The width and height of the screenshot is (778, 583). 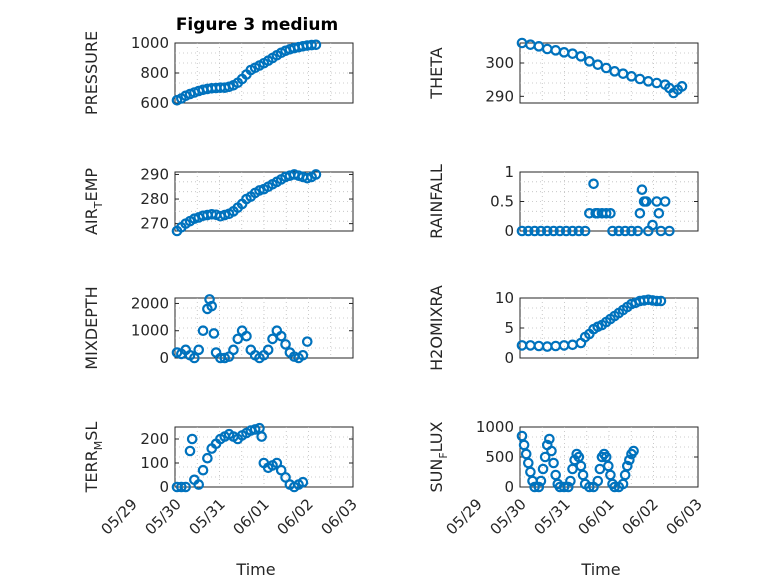 What do you see at coordinates (93, 201) in the screenshot?
I see `y-axis-label: AIRTEMP` at bounding box center [93, 201].